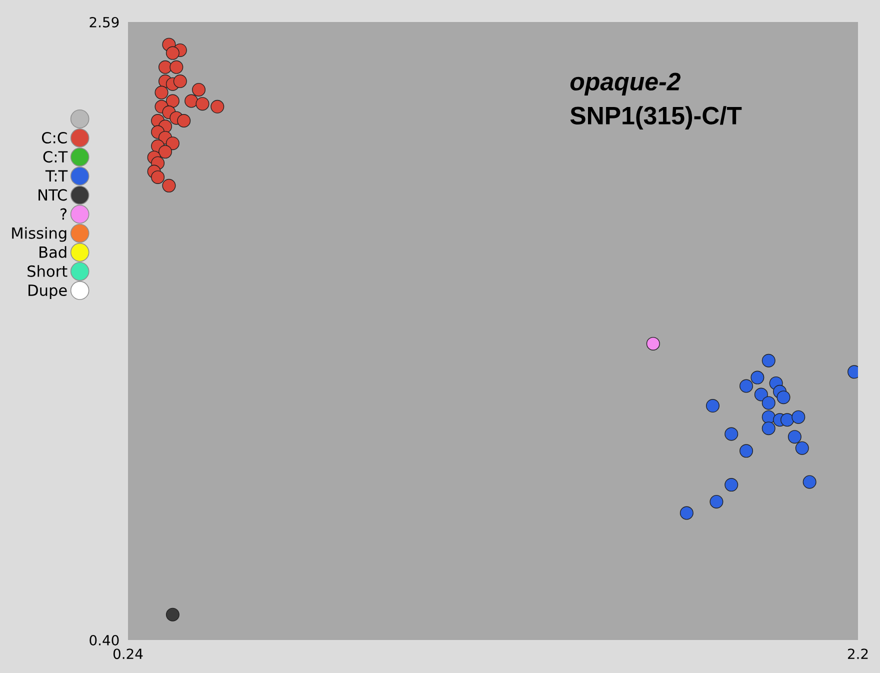 Image resolution: width=880 pixels, height=673 pixels. Describe the element at coordinates (128, 654) in the screenshot. I see `x-tick-label: 0.24` at that location.